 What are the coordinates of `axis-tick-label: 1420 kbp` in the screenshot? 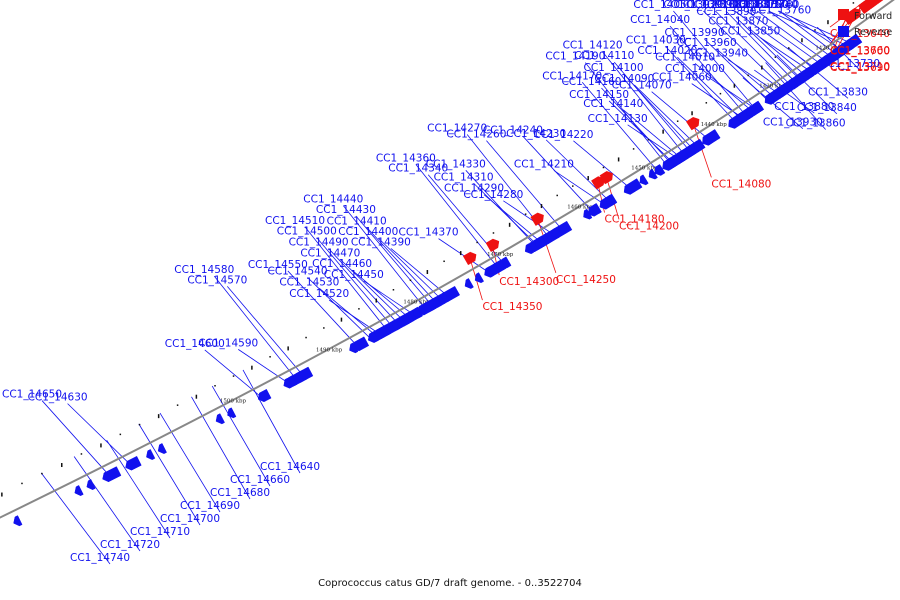 It's located at (828, 48).